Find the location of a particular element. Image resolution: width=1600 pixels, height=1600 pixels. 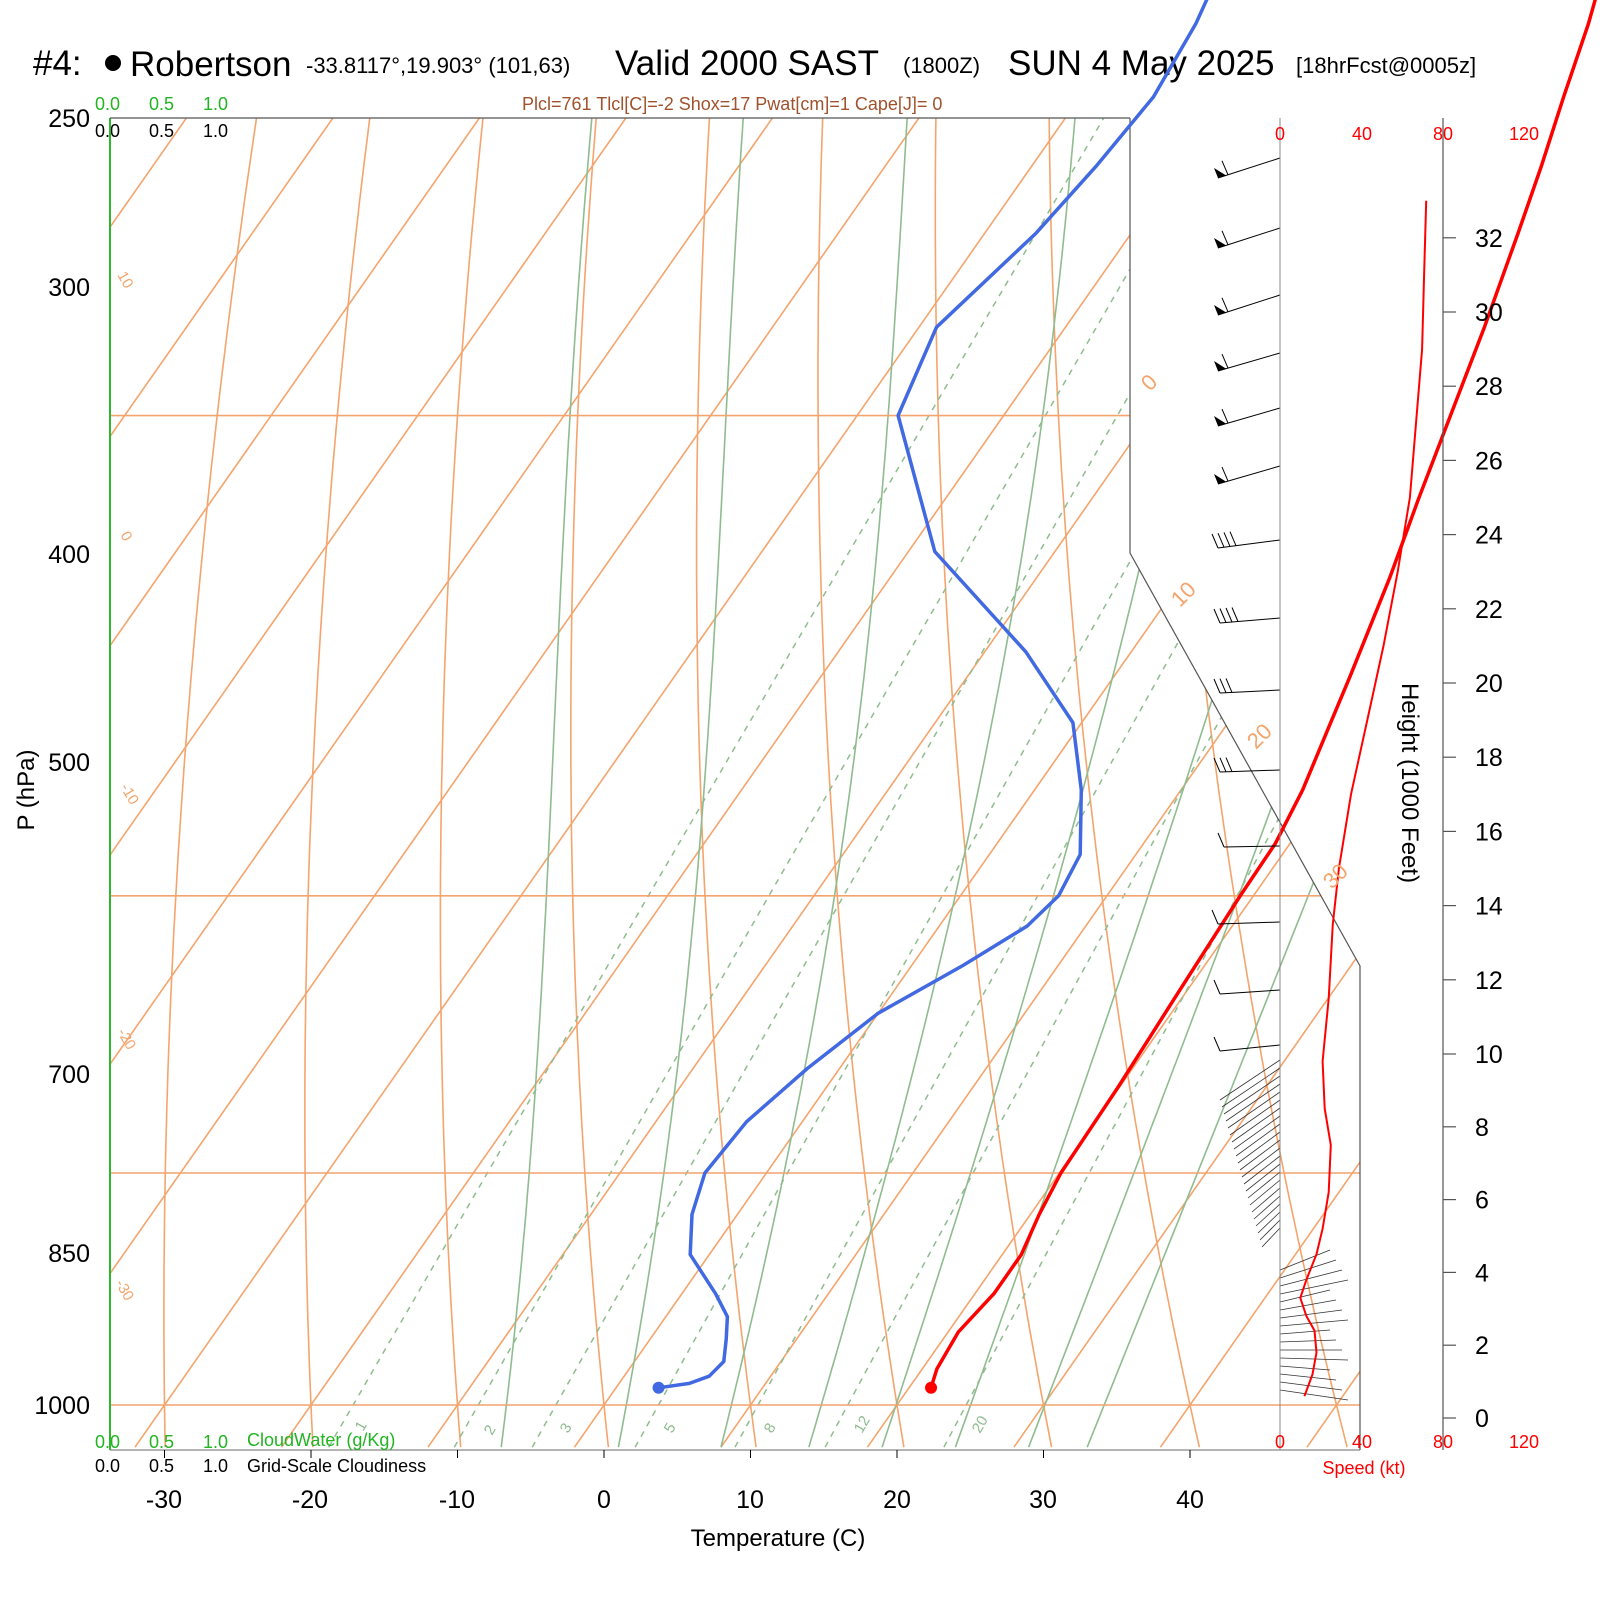

temperature-tick-label: 40 is located at coordinates (1190, 1500).